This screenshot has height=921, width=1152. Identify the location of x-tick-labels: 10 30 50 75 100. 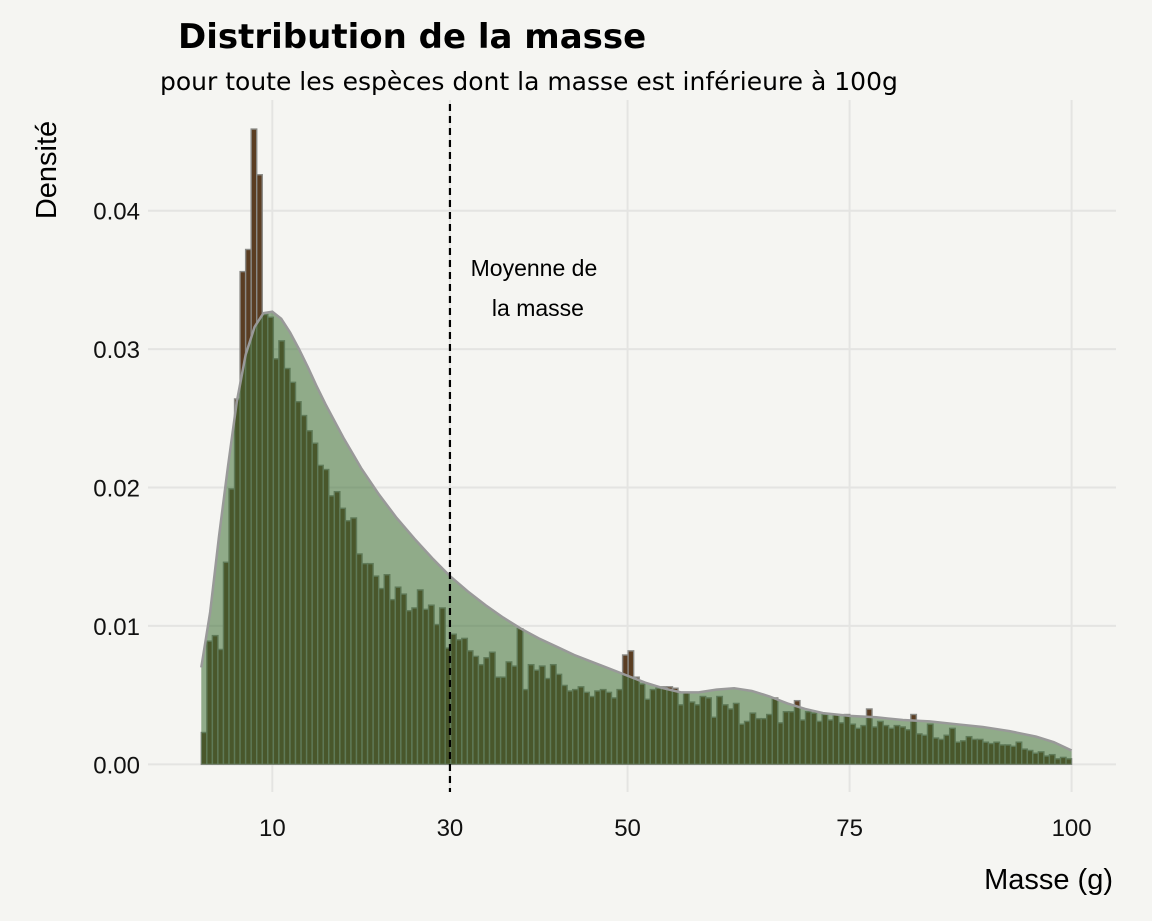
(675, 828).